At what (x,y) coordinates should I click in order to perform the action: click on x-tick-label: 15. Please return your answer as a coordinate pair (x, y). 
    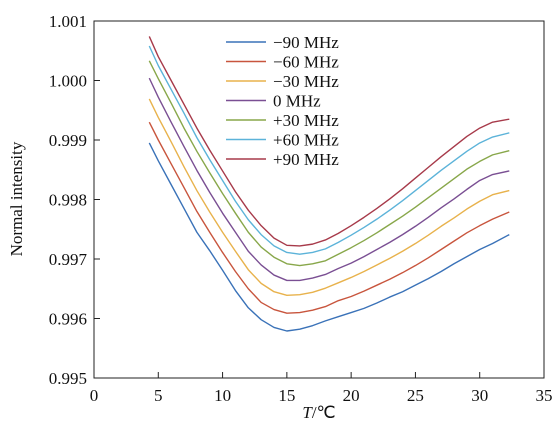
    Looking at the image, I should click on (286, 395).